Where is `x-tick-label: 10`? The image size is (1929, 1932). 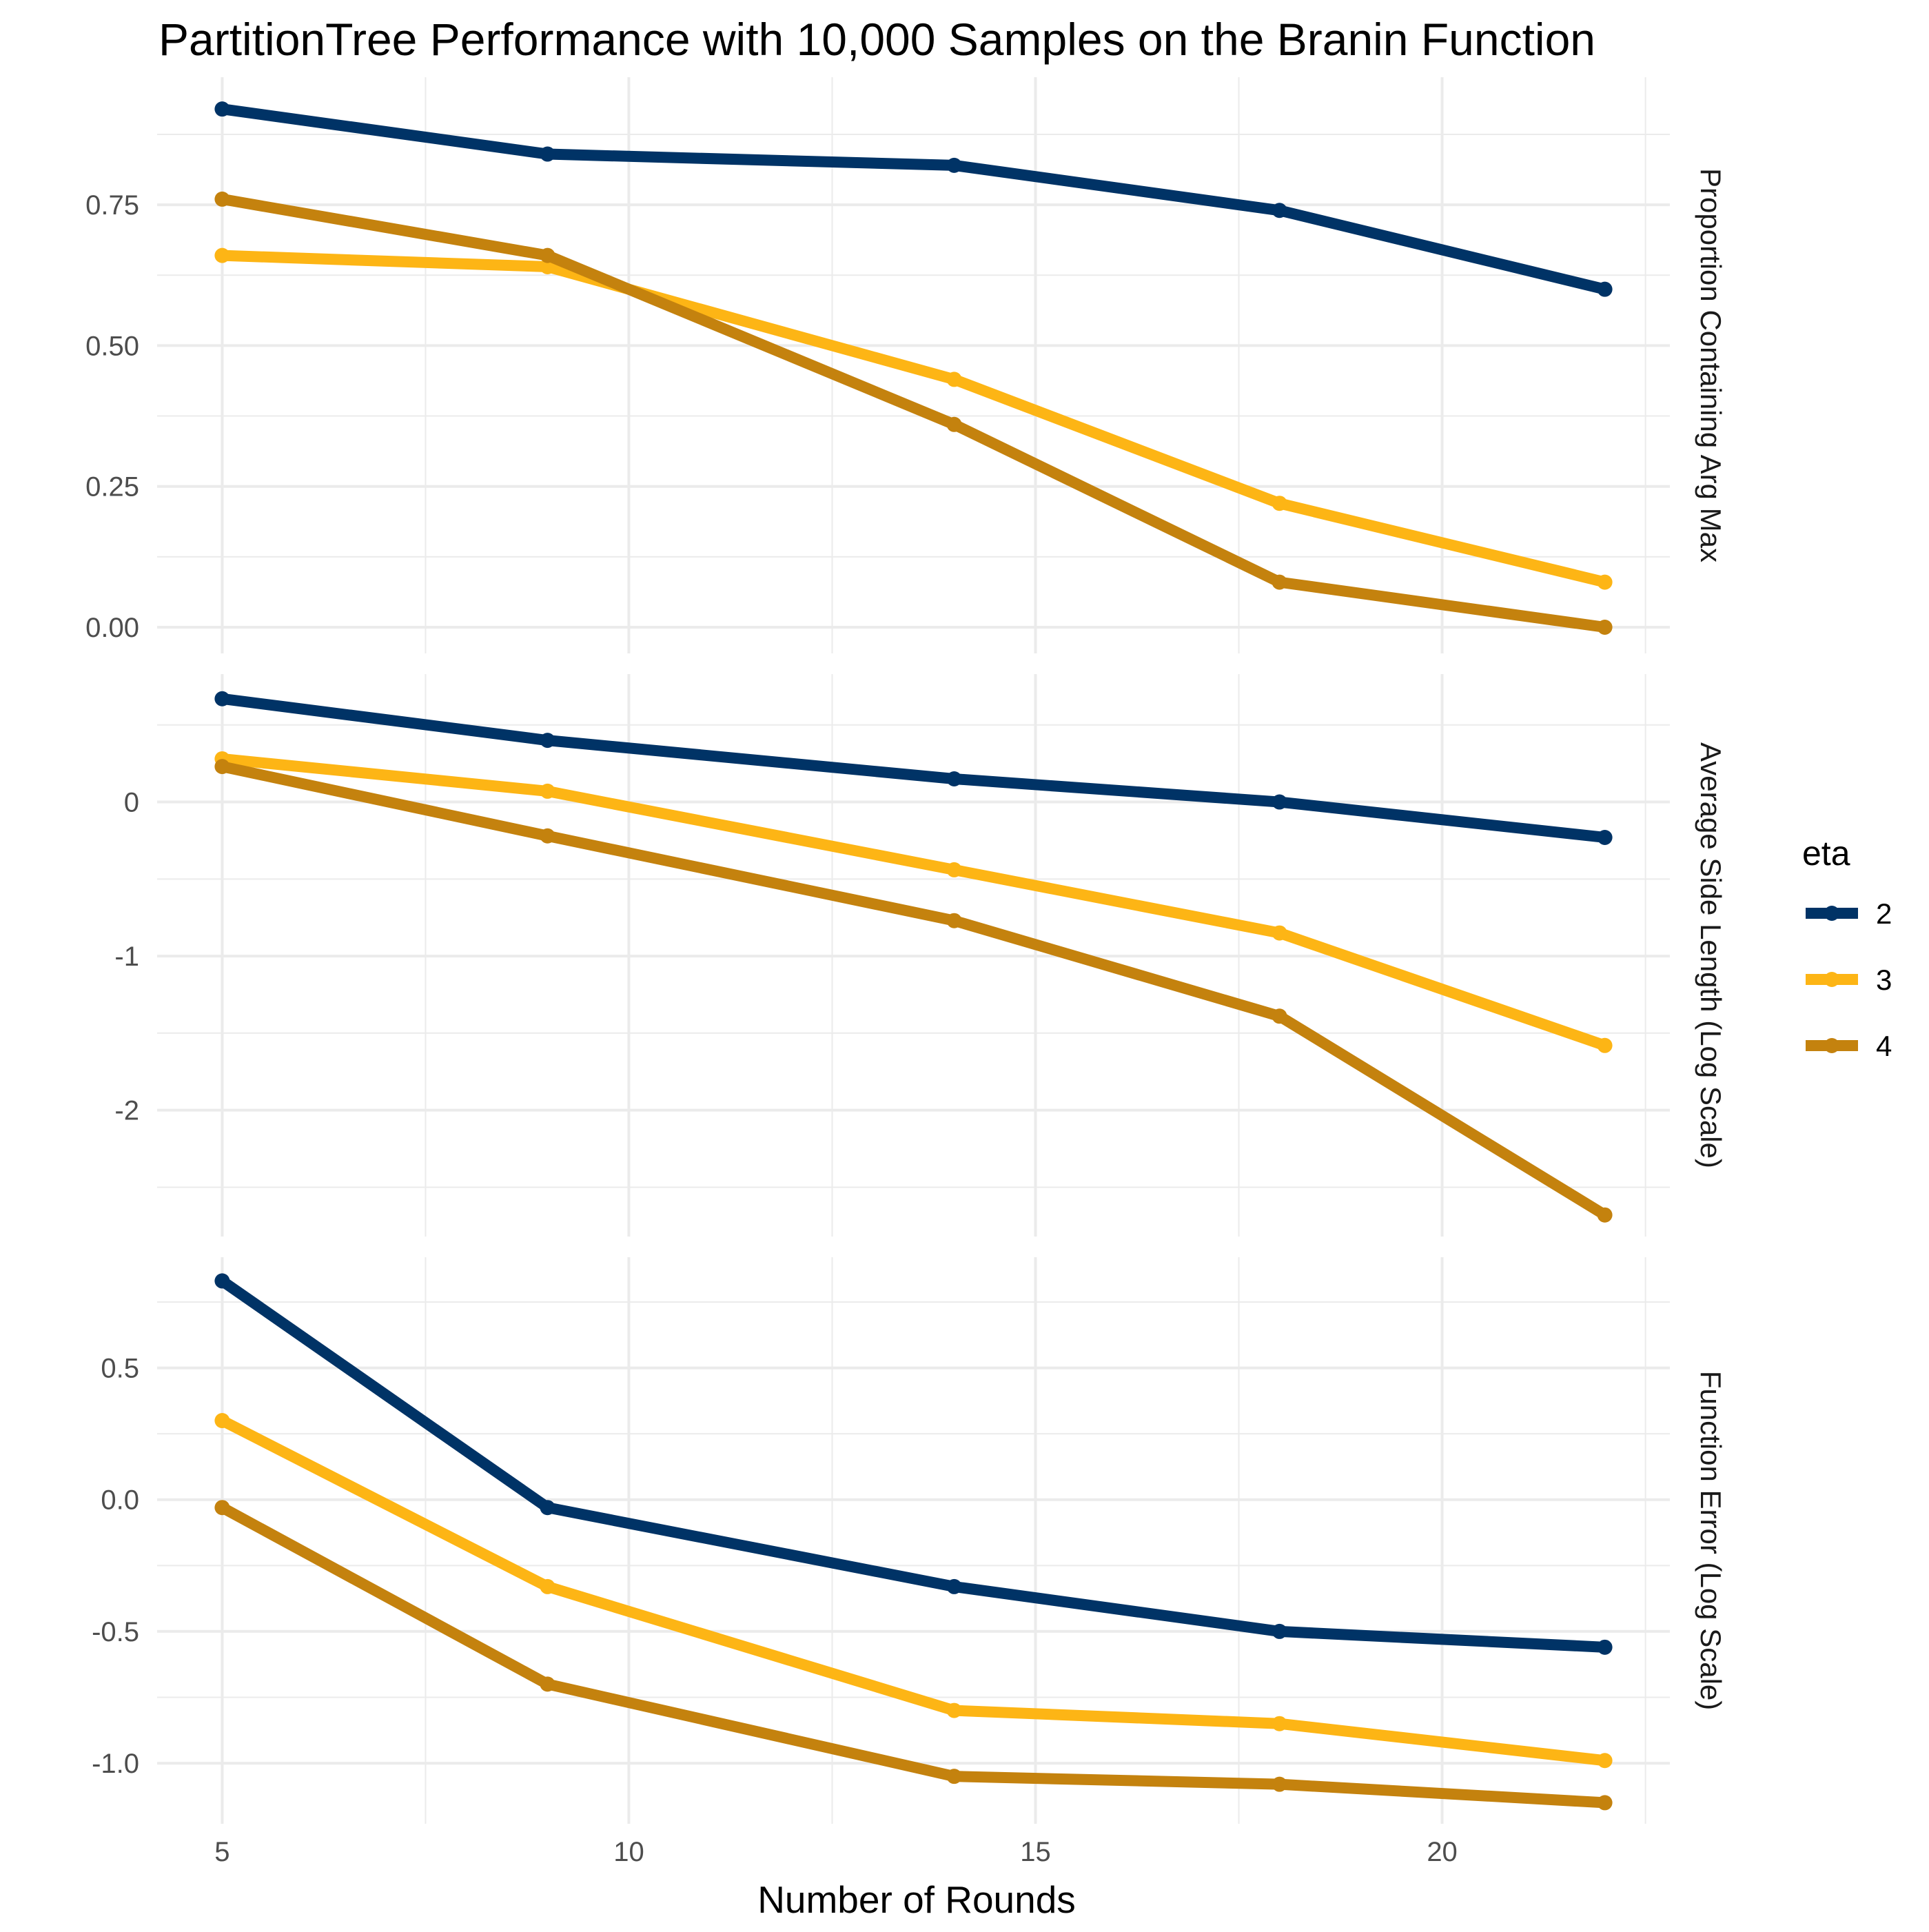
x-tick-label: 10 is located at coordinates (628, 1852).